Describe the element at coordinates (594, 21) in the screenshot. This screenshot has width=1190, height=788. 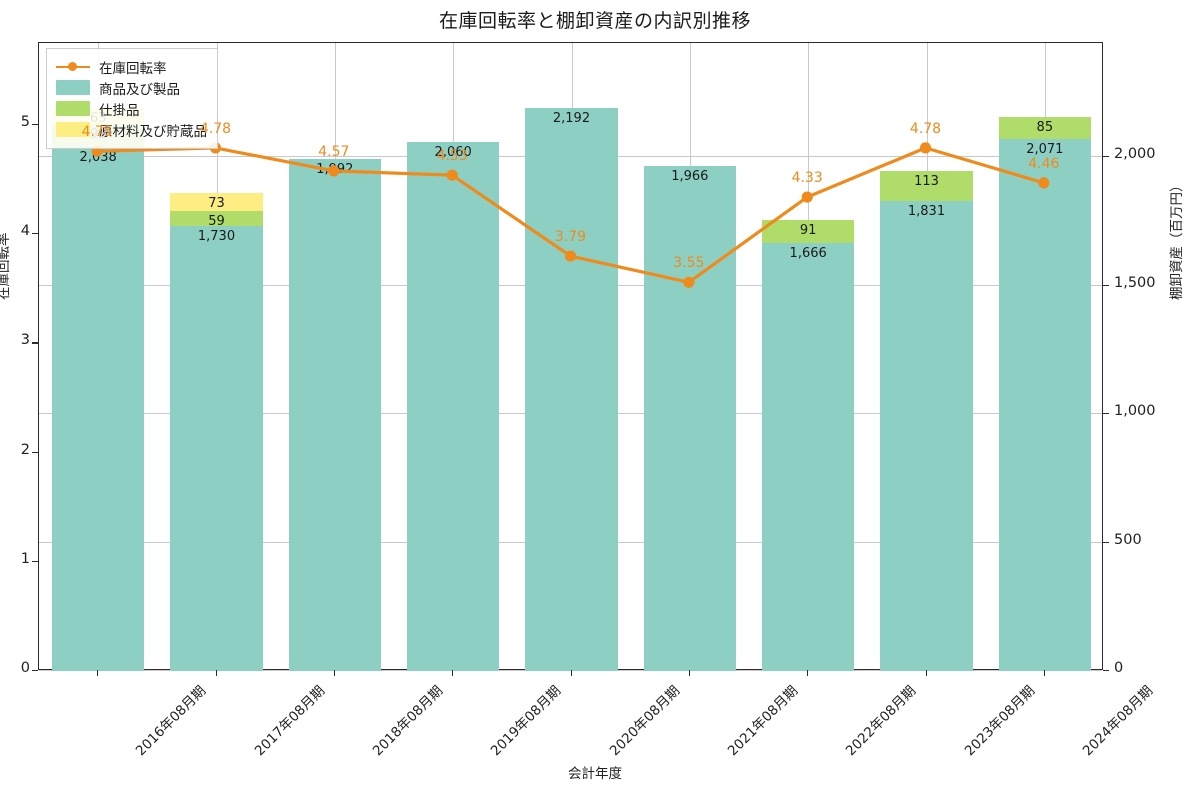
I see `page-title: 在庫回転率と棚卸資産の内訳別推移` at that location.